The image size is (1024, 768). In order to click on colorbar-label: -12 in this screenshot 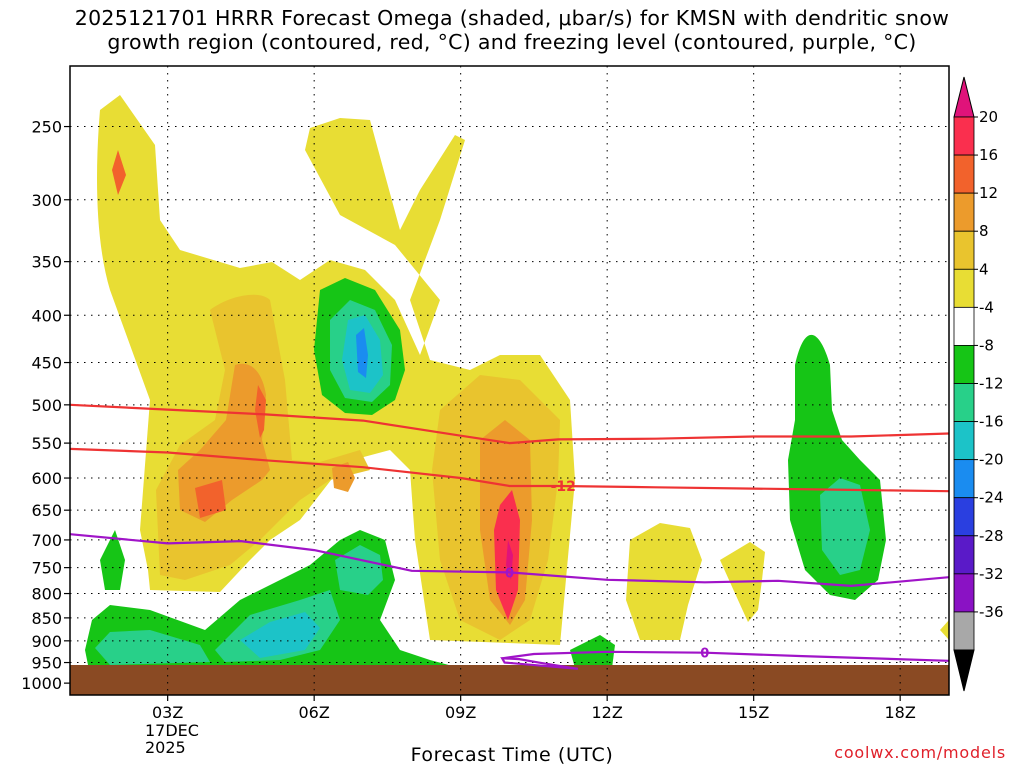, I will do `click(991, 384)`.